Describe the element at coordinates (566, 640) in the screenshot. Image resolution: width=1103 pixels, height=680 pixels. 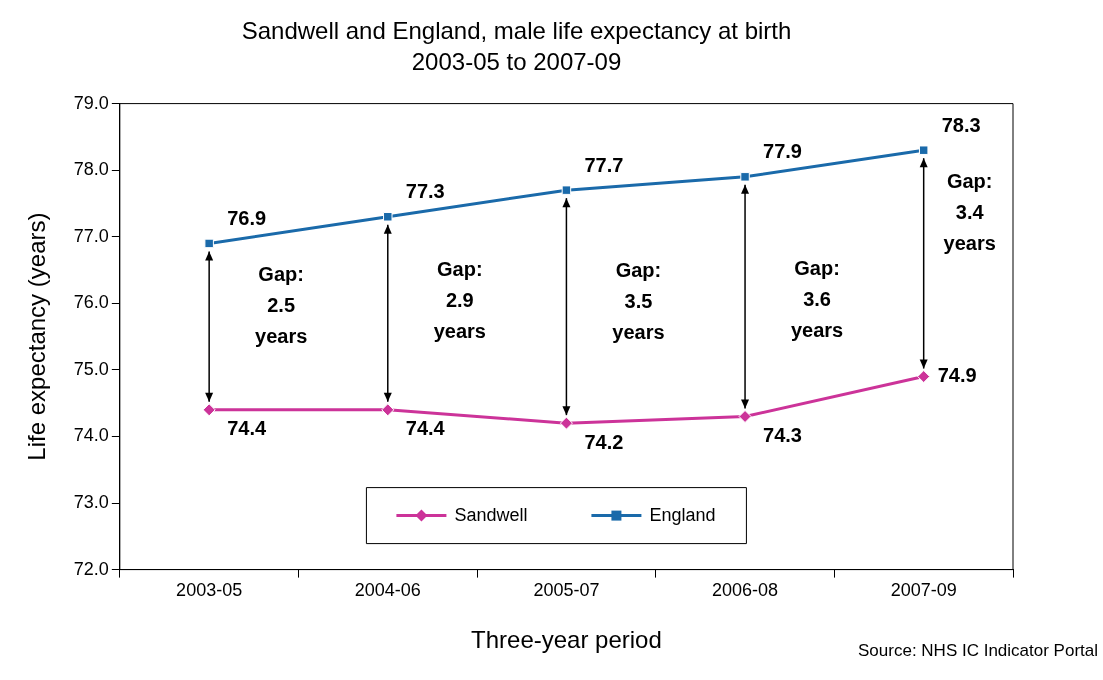
I see `x-axis-title: Three-year period` at that location.